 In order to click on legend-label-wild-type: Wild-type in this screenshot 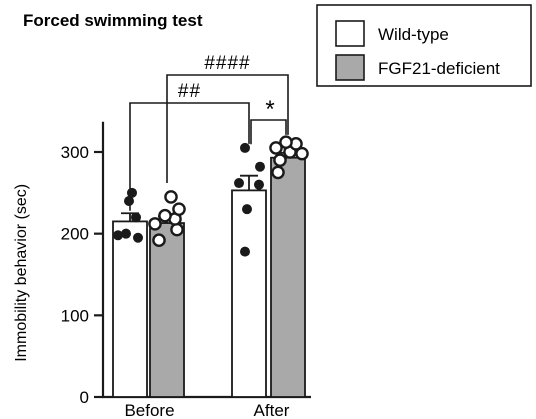, I will do `click(413, 34)`.